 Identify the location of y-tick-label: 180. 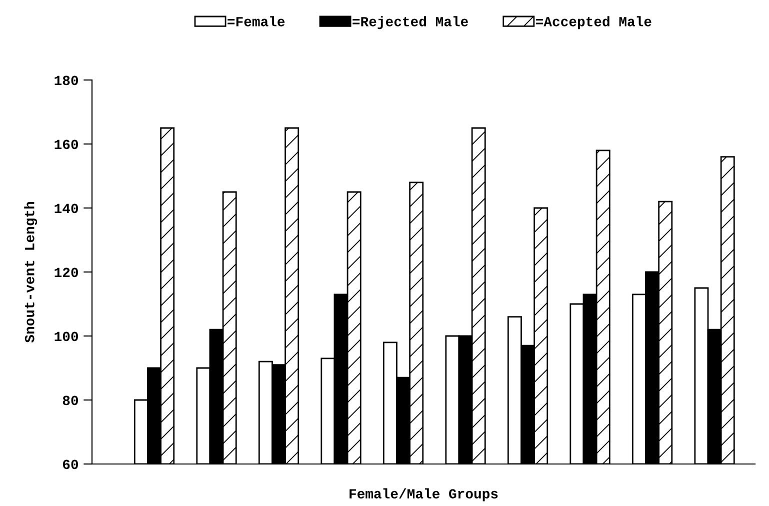
(66, 81).